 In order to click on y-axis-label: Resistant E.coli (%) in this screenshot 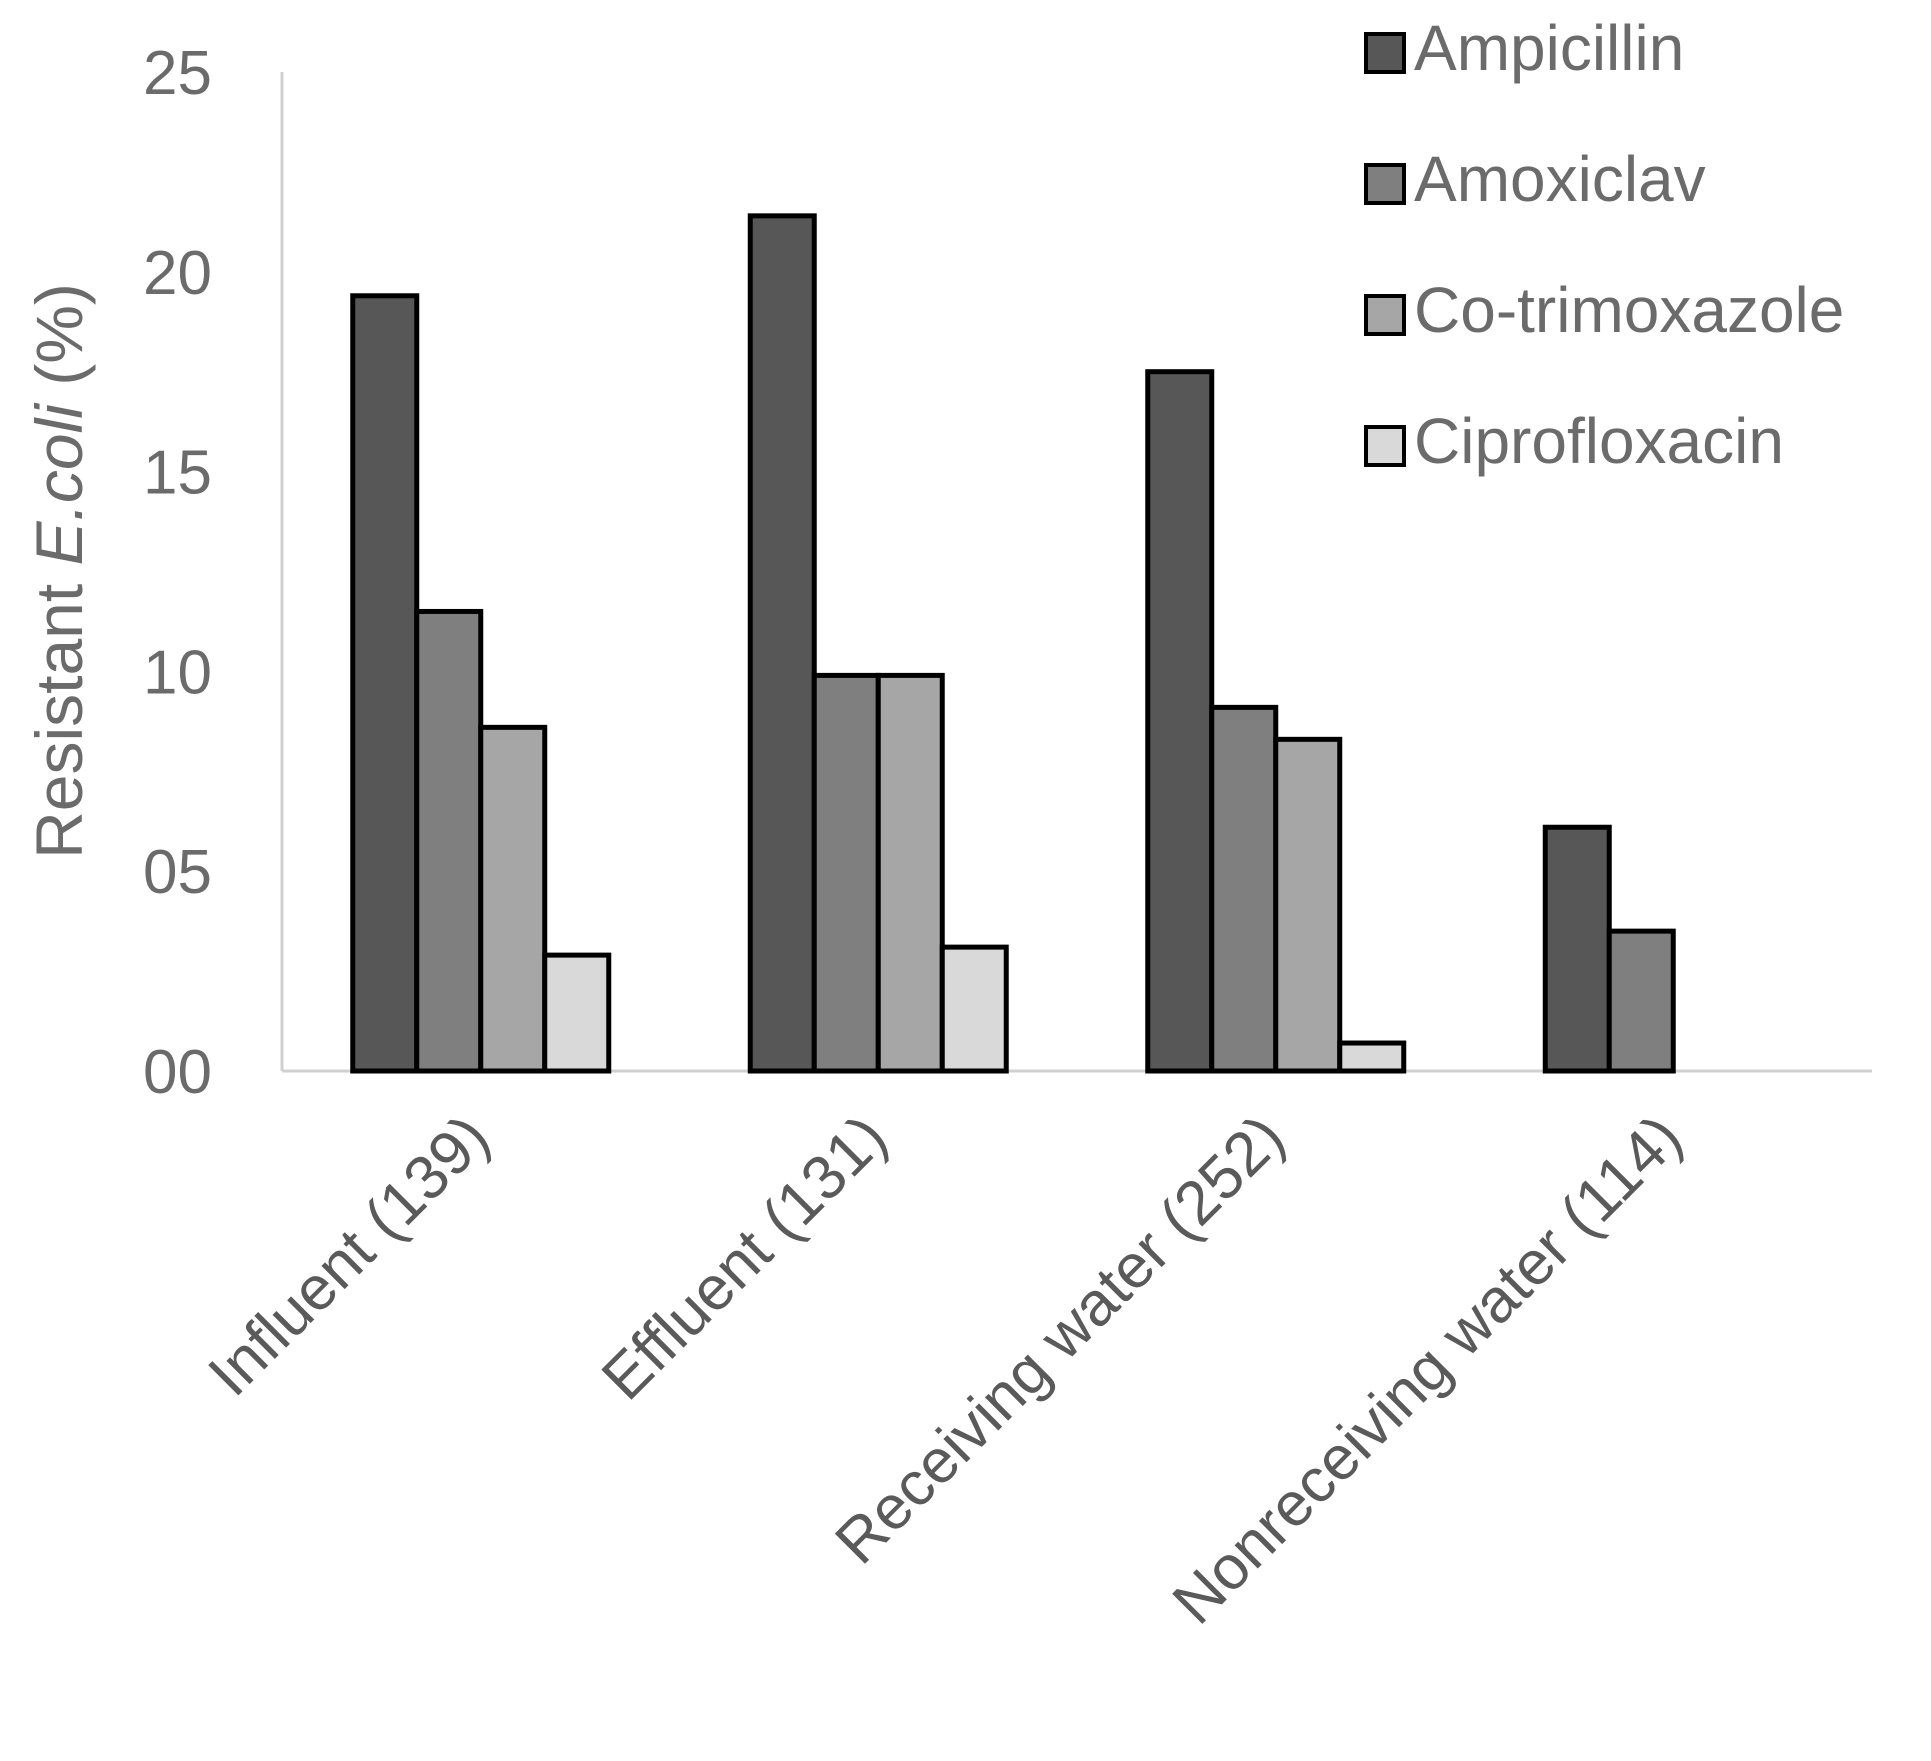, I will do `click(59, 571)`.